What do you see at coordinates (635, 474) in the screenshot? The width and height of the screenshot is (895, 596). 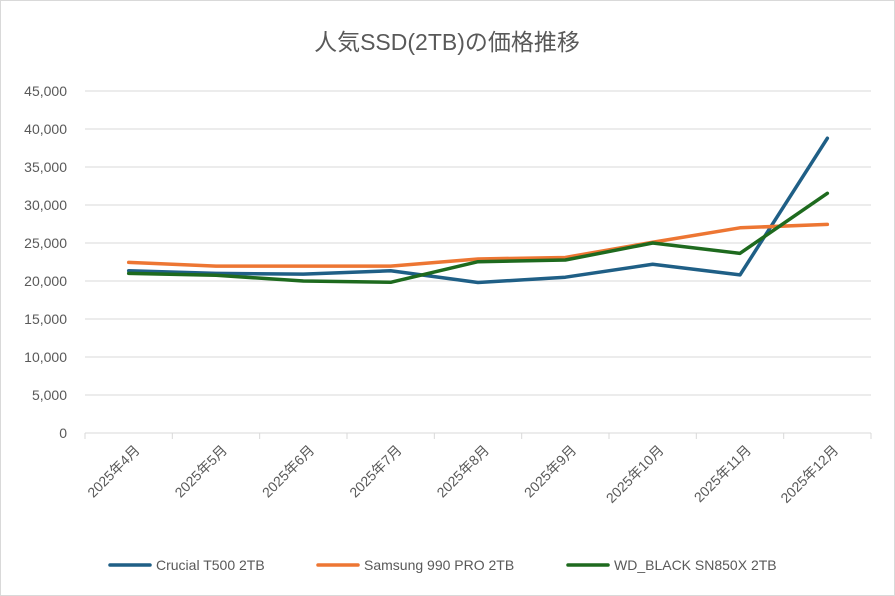 I see `x-tick-label: 2025年10月` at bounding box center [635, 474].